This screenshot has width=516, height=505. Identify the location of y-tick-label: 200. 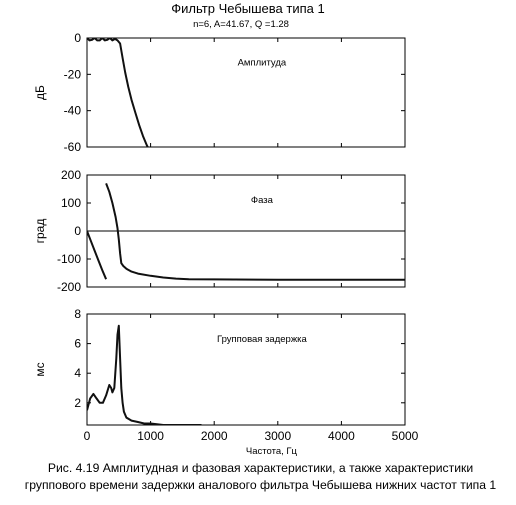
(71, 175).